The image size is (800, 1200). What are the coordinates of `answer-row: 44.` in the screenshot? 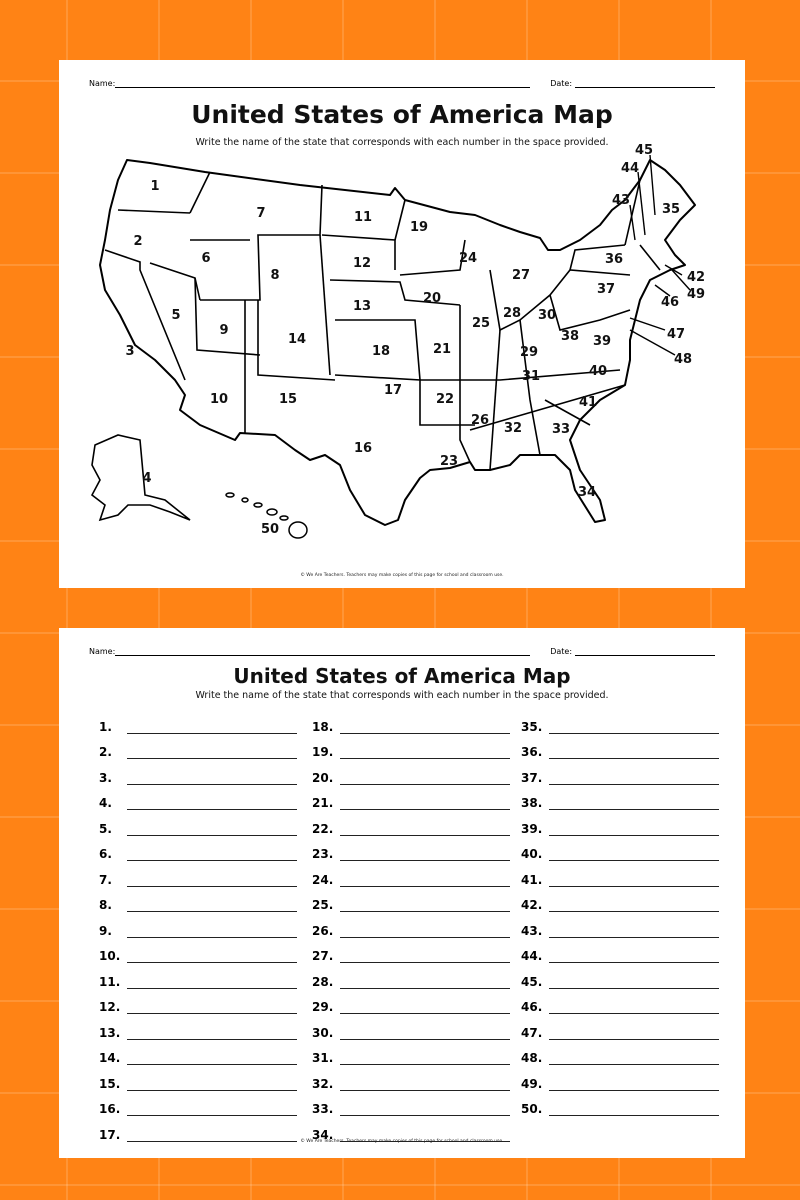 It's located at (620, 950).